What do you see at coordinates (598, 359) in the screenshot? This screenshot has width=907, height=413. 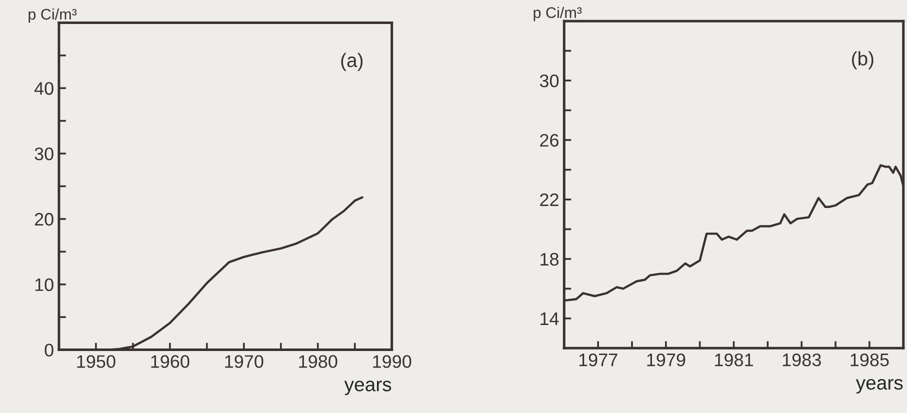 I see `x-tick-label: 1977` at bounding box center [598, 359].